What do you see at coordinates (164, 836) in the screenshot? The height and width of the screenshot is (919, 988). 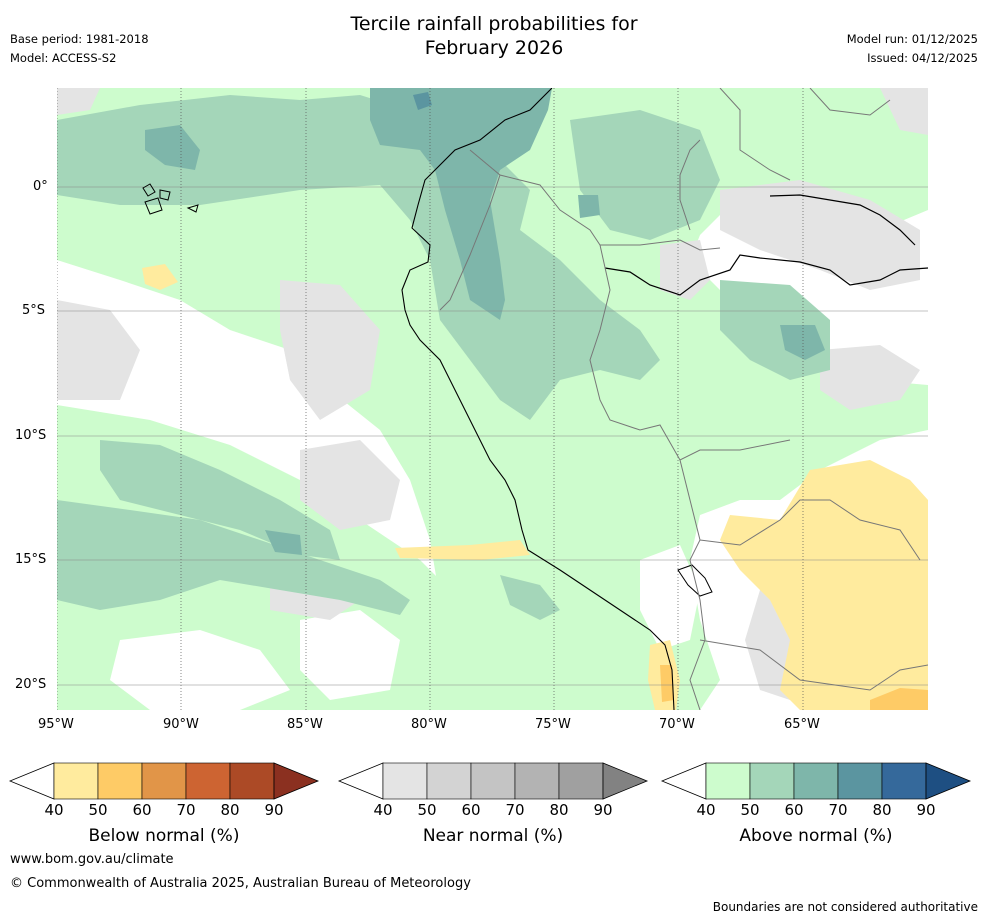 I see `below-normal-label: Below normal (%)` at bounding box center [164, 836].